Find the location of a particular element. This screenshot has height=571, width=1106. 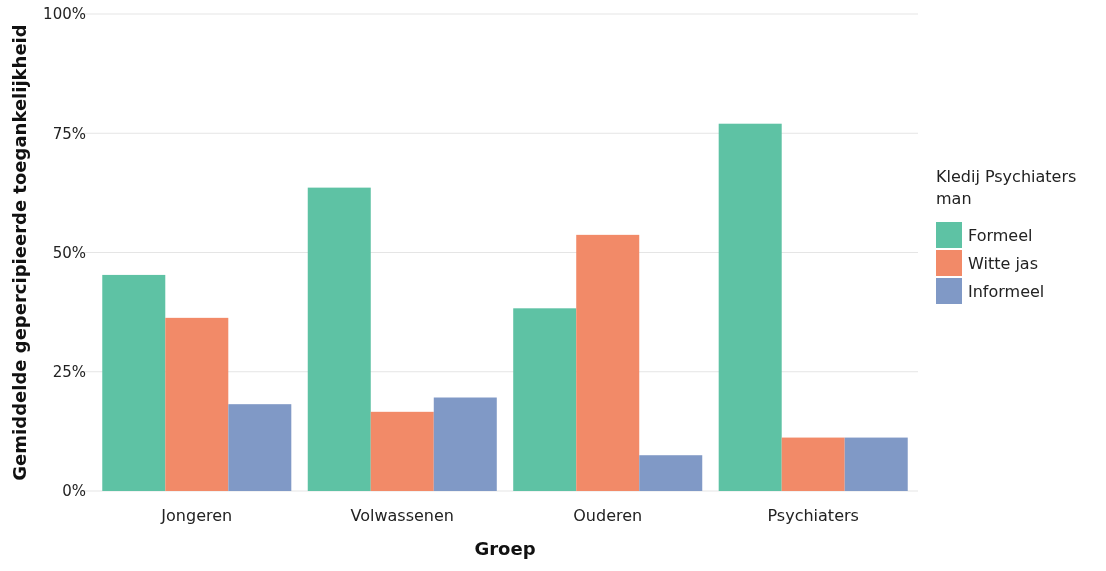

legend-label: Informeel is located at coordinates (1006, 291).